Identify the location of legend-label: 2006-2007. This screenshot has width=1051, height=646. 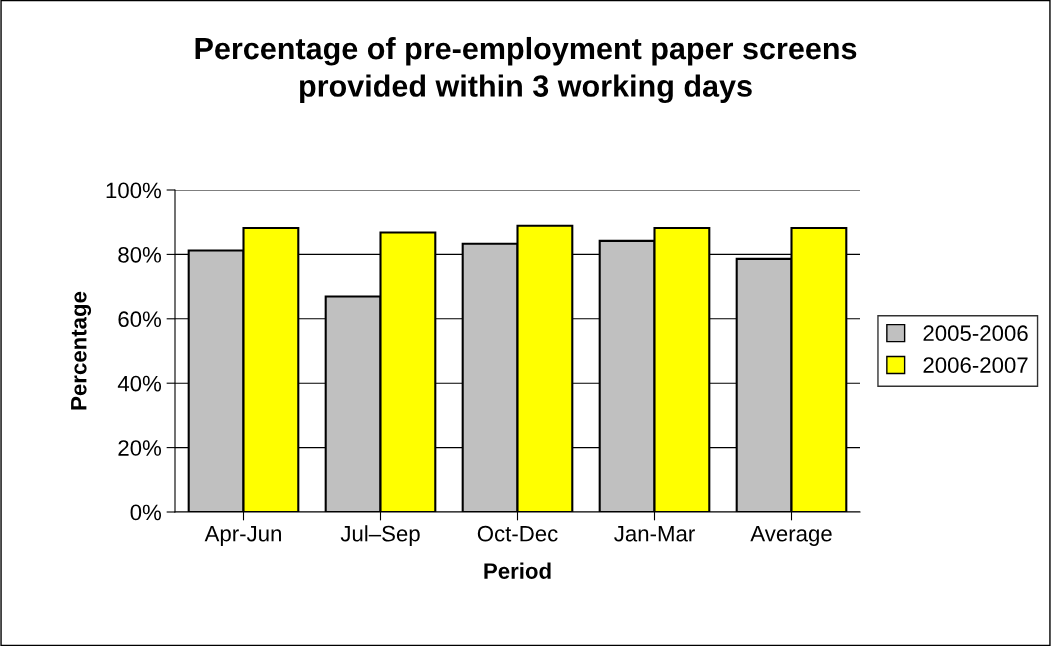
(975, 365).